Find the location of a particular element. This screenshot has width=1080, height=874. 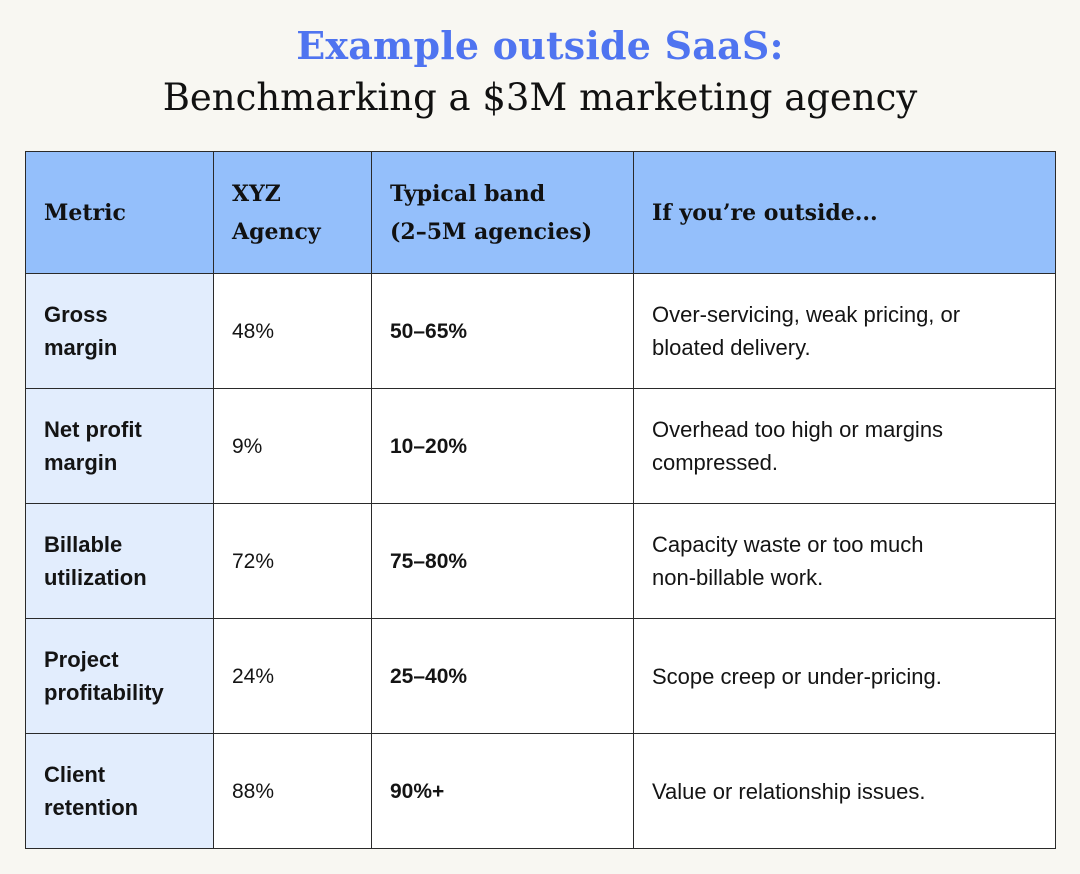

typical-band-cell: 10–20% is located at coordinates (502, 446).